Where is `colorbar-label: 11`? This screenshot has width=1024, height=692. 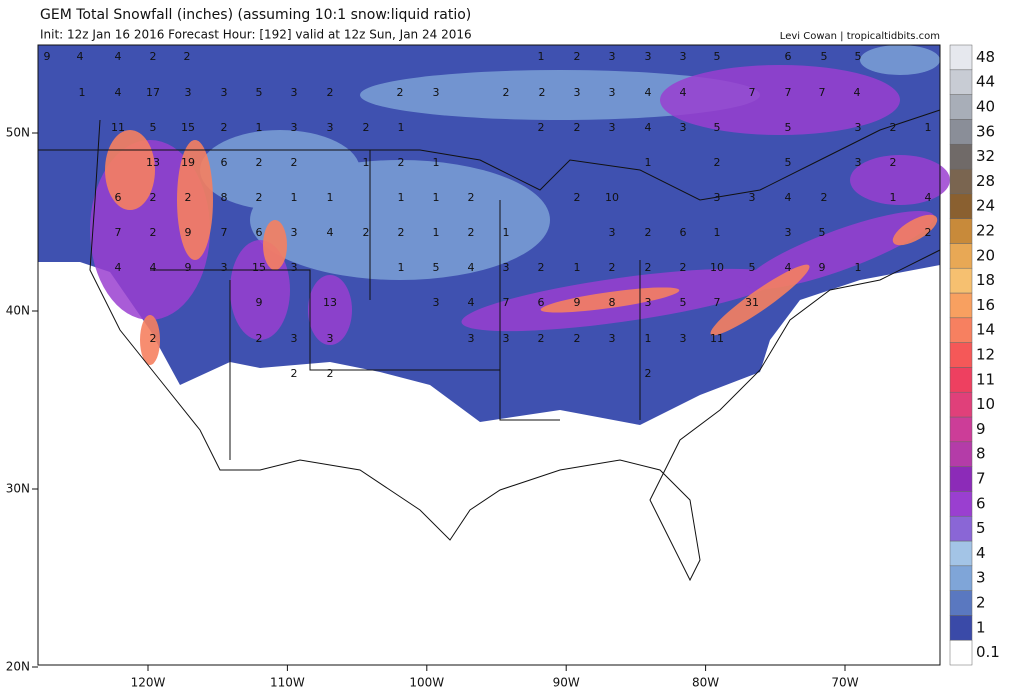
colorbar-label: 11 is located at coordinates (985, 379).